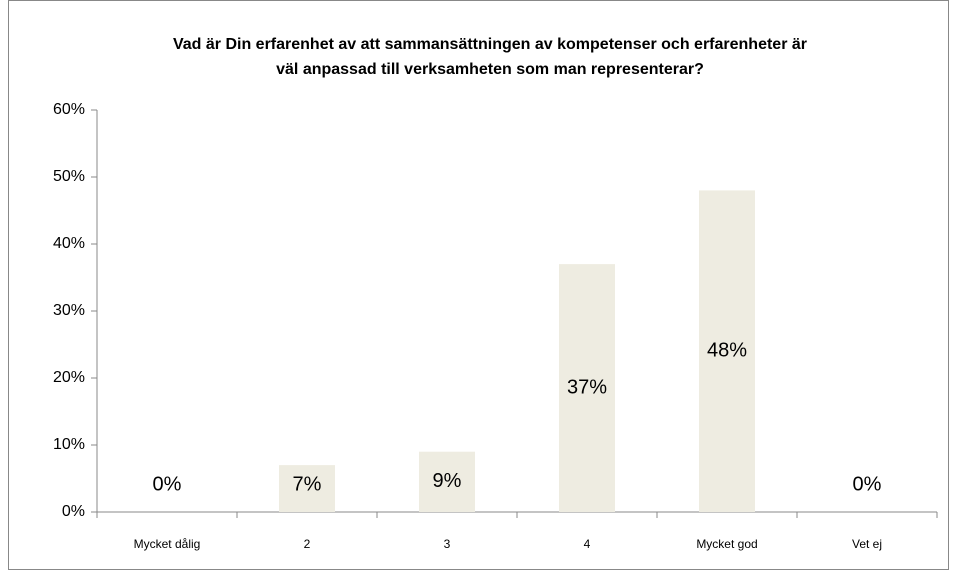  What do you see at coordinates (167, 544) in the screenshot?
I see `x-tick-label: Mycket dålig` at bounding box center [167, 544].